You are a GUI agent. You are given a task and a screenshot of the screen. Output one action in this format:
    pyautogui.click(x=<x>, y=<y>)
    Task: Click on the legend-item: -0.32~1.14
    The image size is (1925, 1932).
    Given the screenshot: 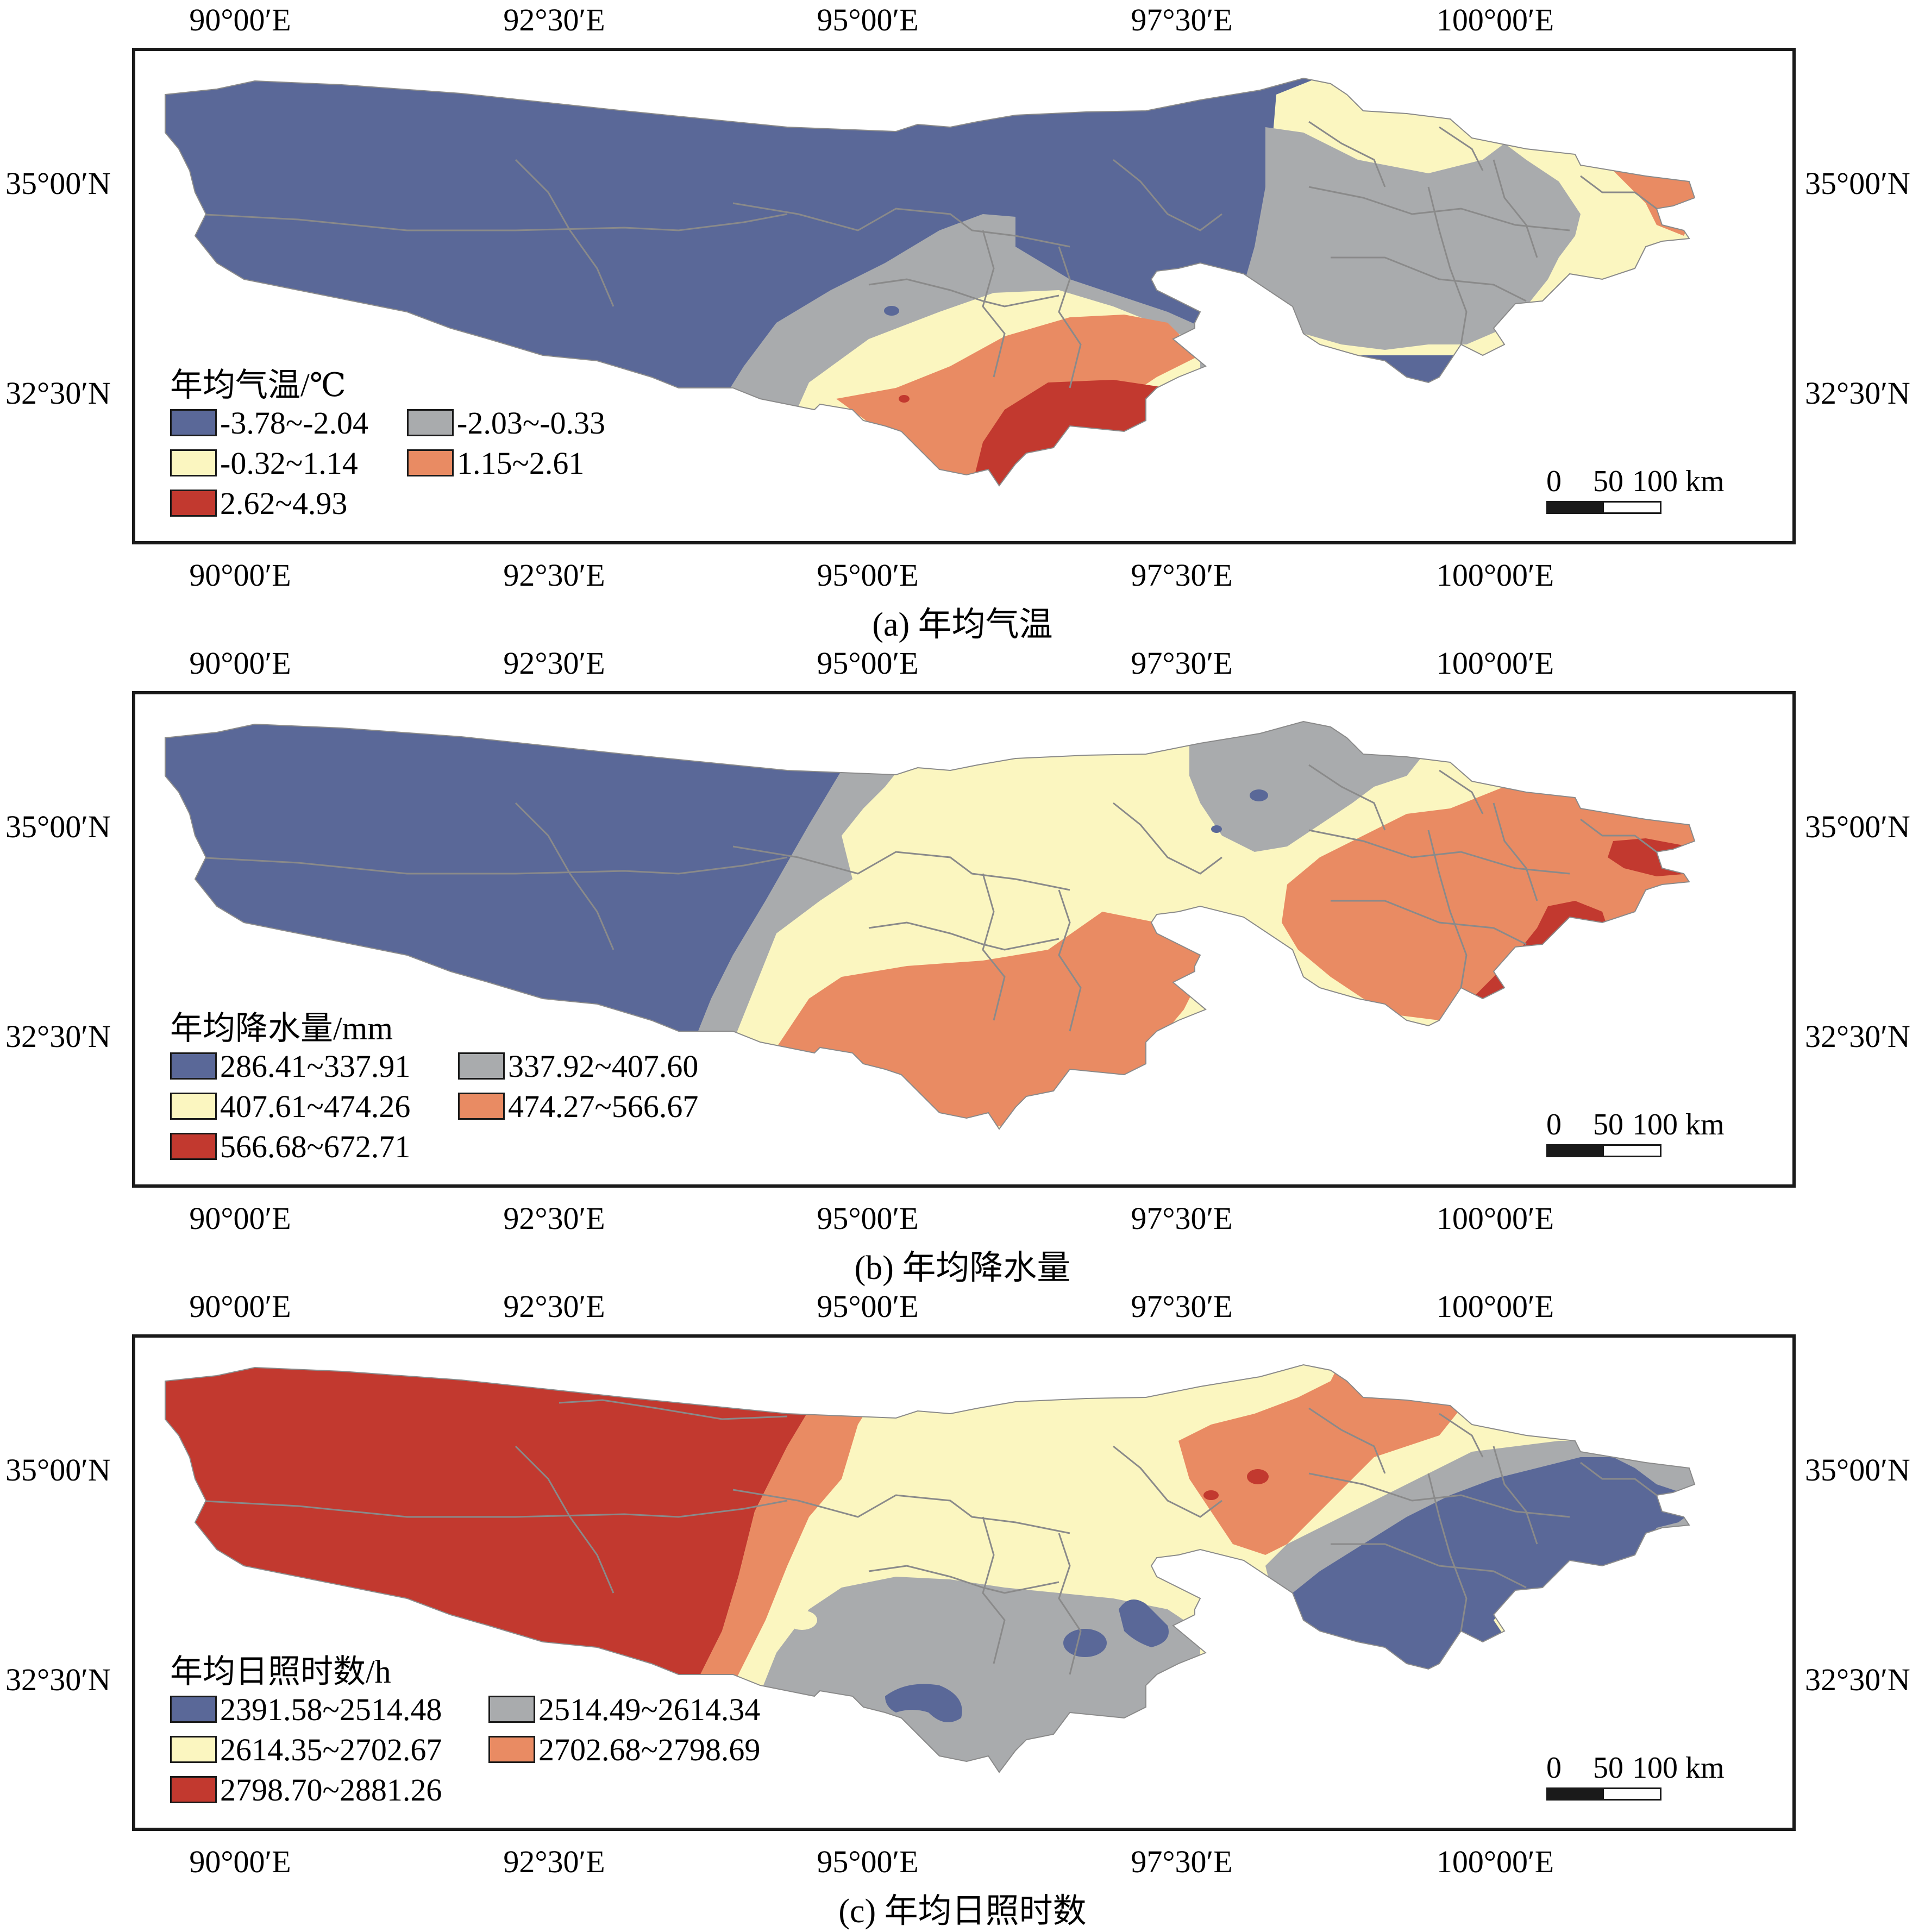 What is the action you would take?
    pyautogui.click(x=264, y=463)
    